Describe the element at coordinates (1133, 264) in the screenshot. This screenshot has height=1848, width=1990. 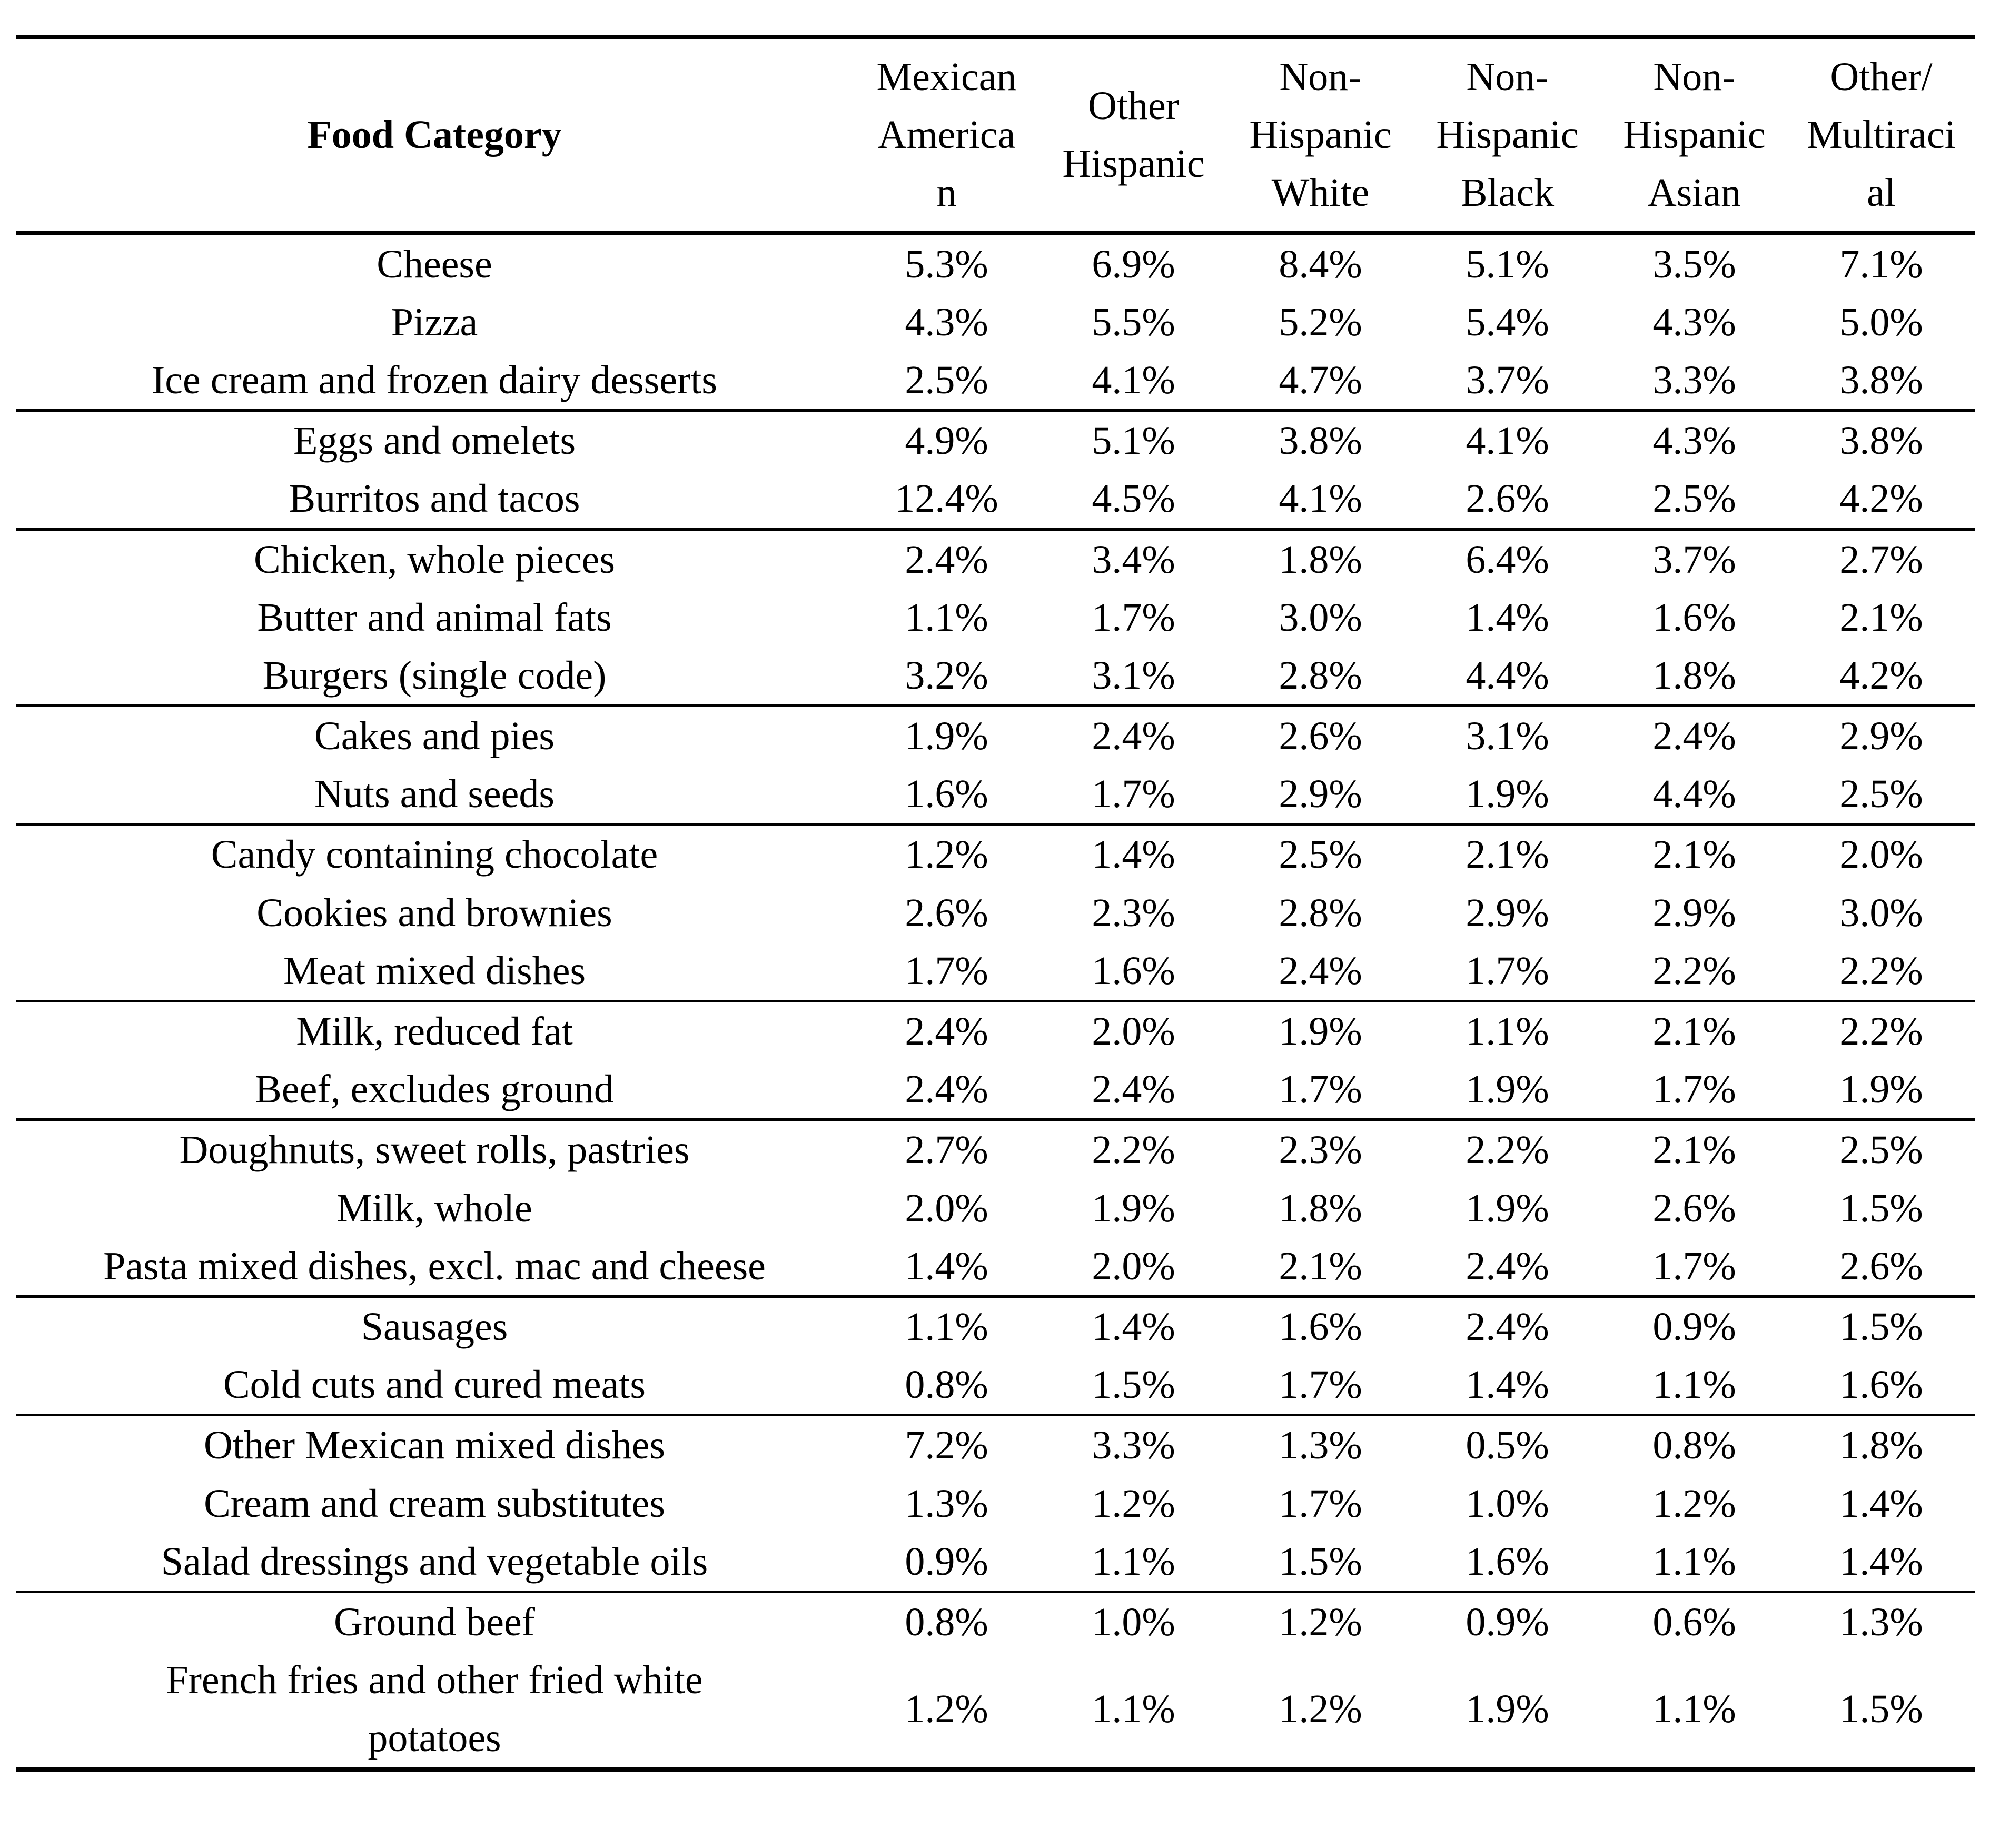
I see `value-cell: 6.9%` at that location.